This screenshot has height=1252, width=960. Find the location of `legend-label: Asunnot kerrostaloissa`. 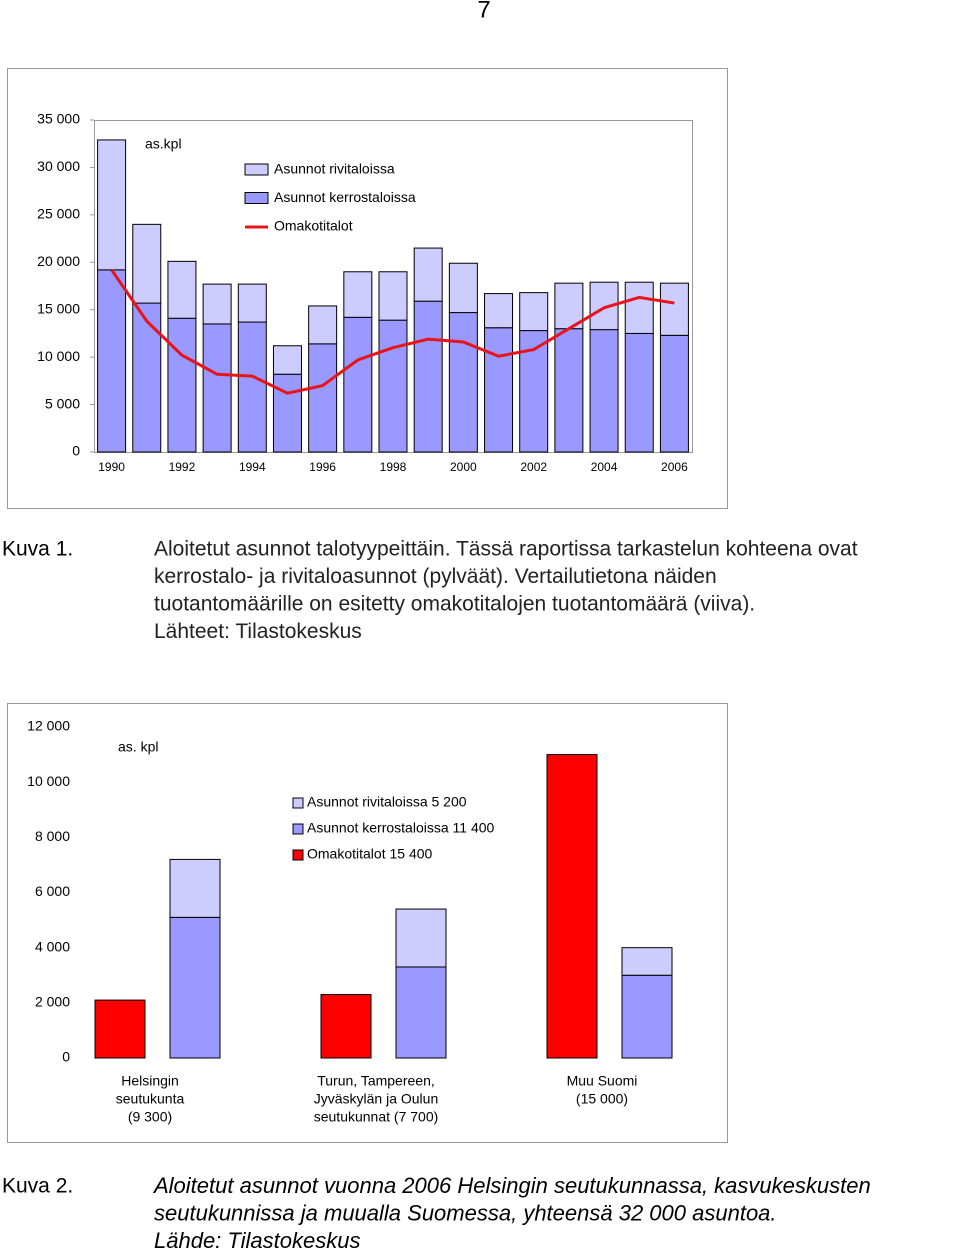

legend-label: Asunnot kerrostaloissa is located at coordinates (345, 197).